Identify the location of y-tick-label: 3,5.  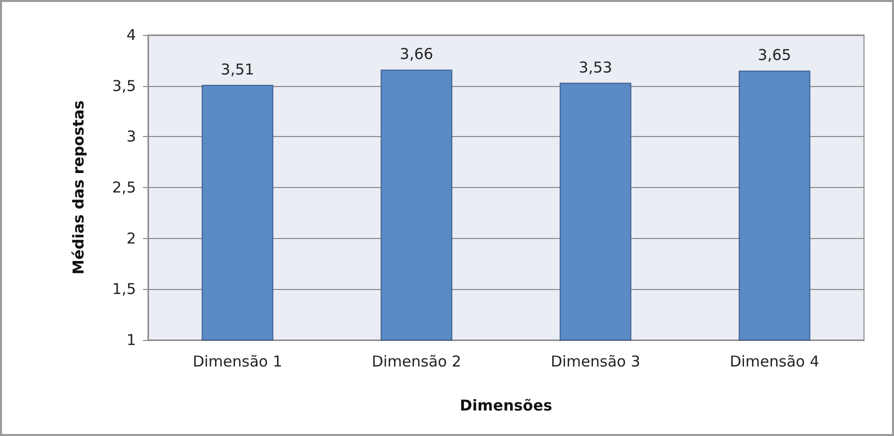
(124, 85).